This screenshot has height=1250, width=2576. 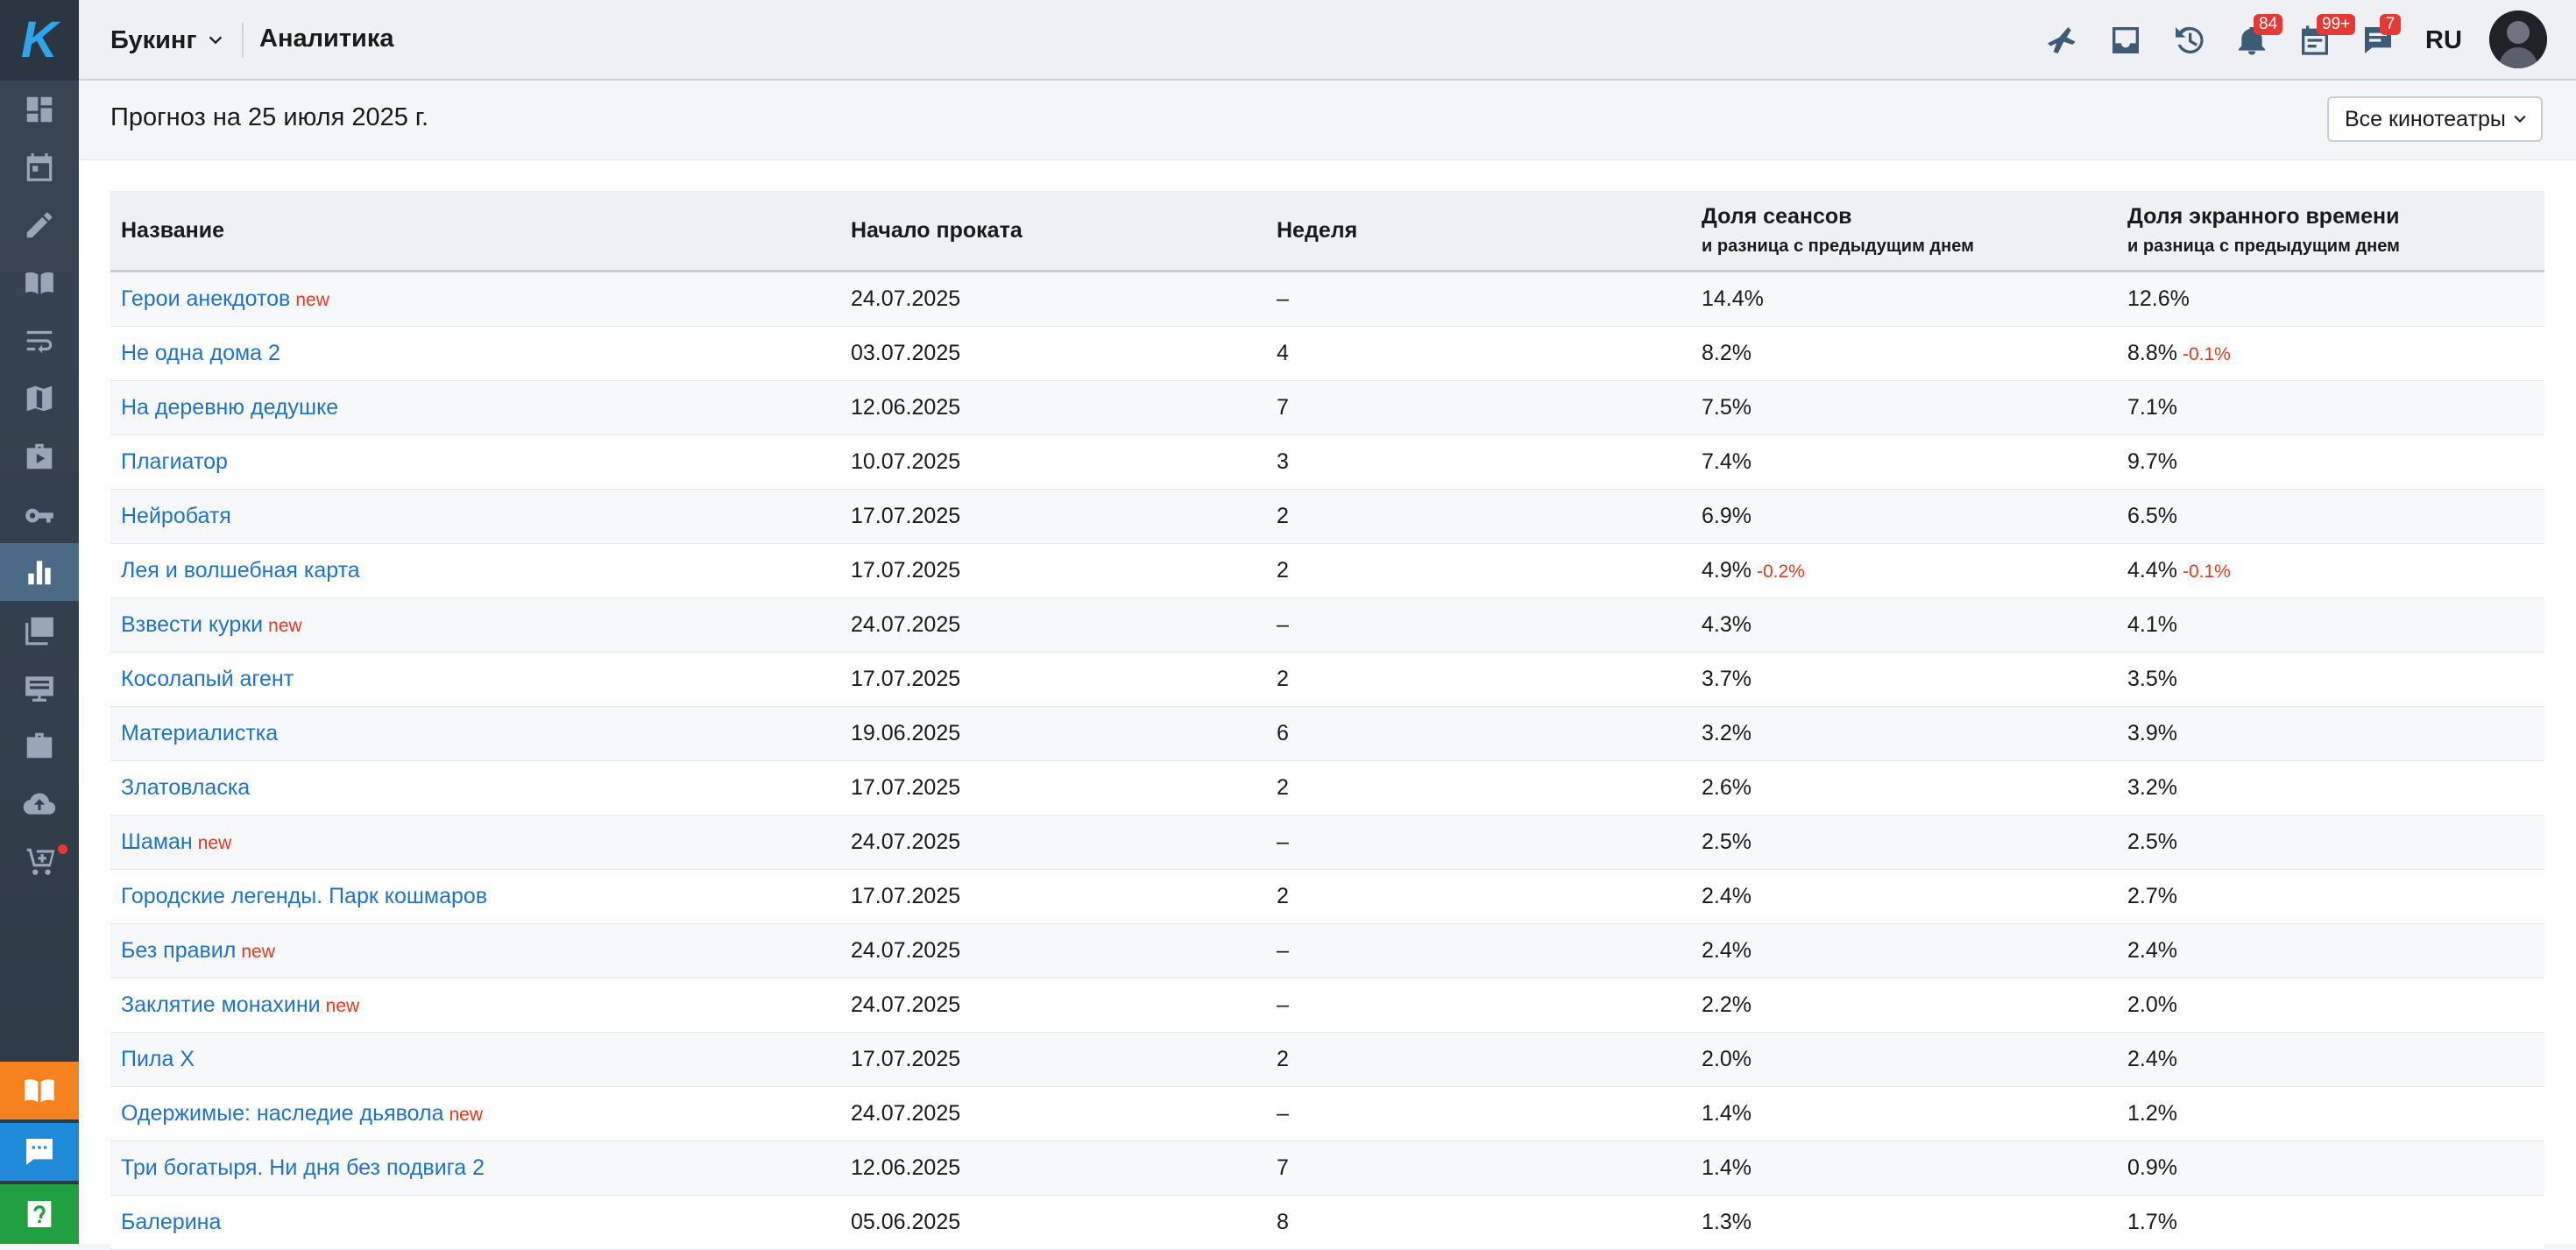 I want to click on column-header-sessions-share: Доля сеансов и разница с предыдущим днем, so click(x=1904, y=231).